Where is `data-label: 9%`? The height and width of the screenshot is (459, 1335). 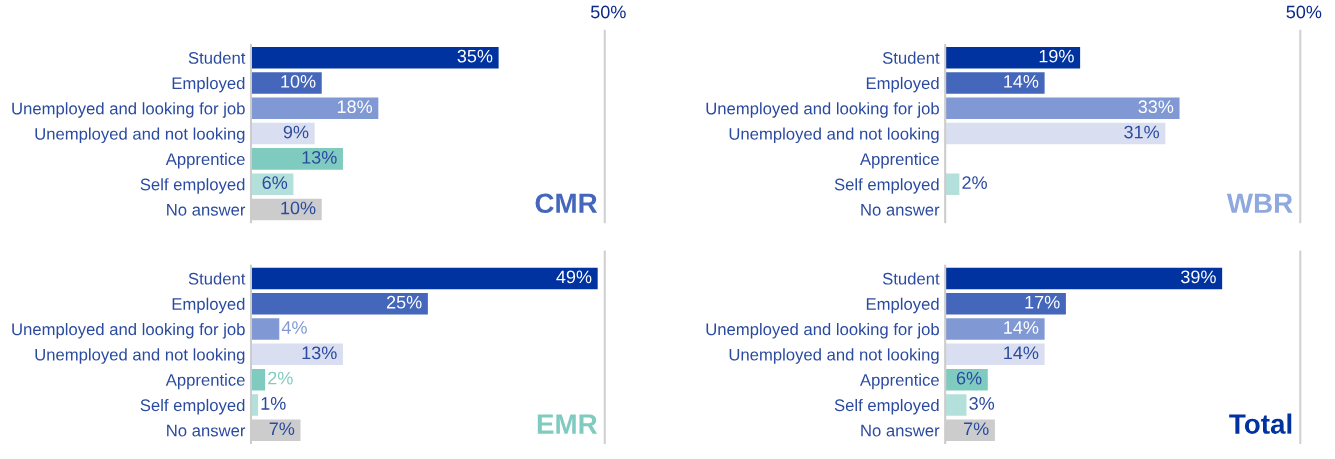 data-label: 9% is located at coordinates (296, 132).